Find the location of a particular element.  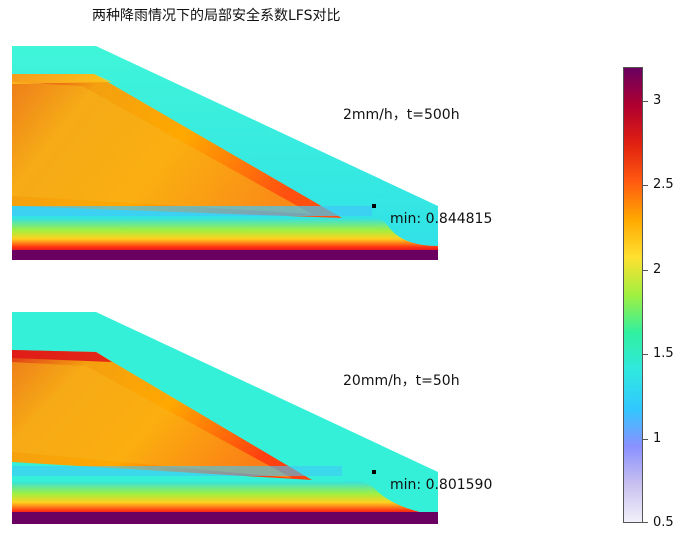

colorbar-tick-label: 3 is located at coordinates (657, 100).